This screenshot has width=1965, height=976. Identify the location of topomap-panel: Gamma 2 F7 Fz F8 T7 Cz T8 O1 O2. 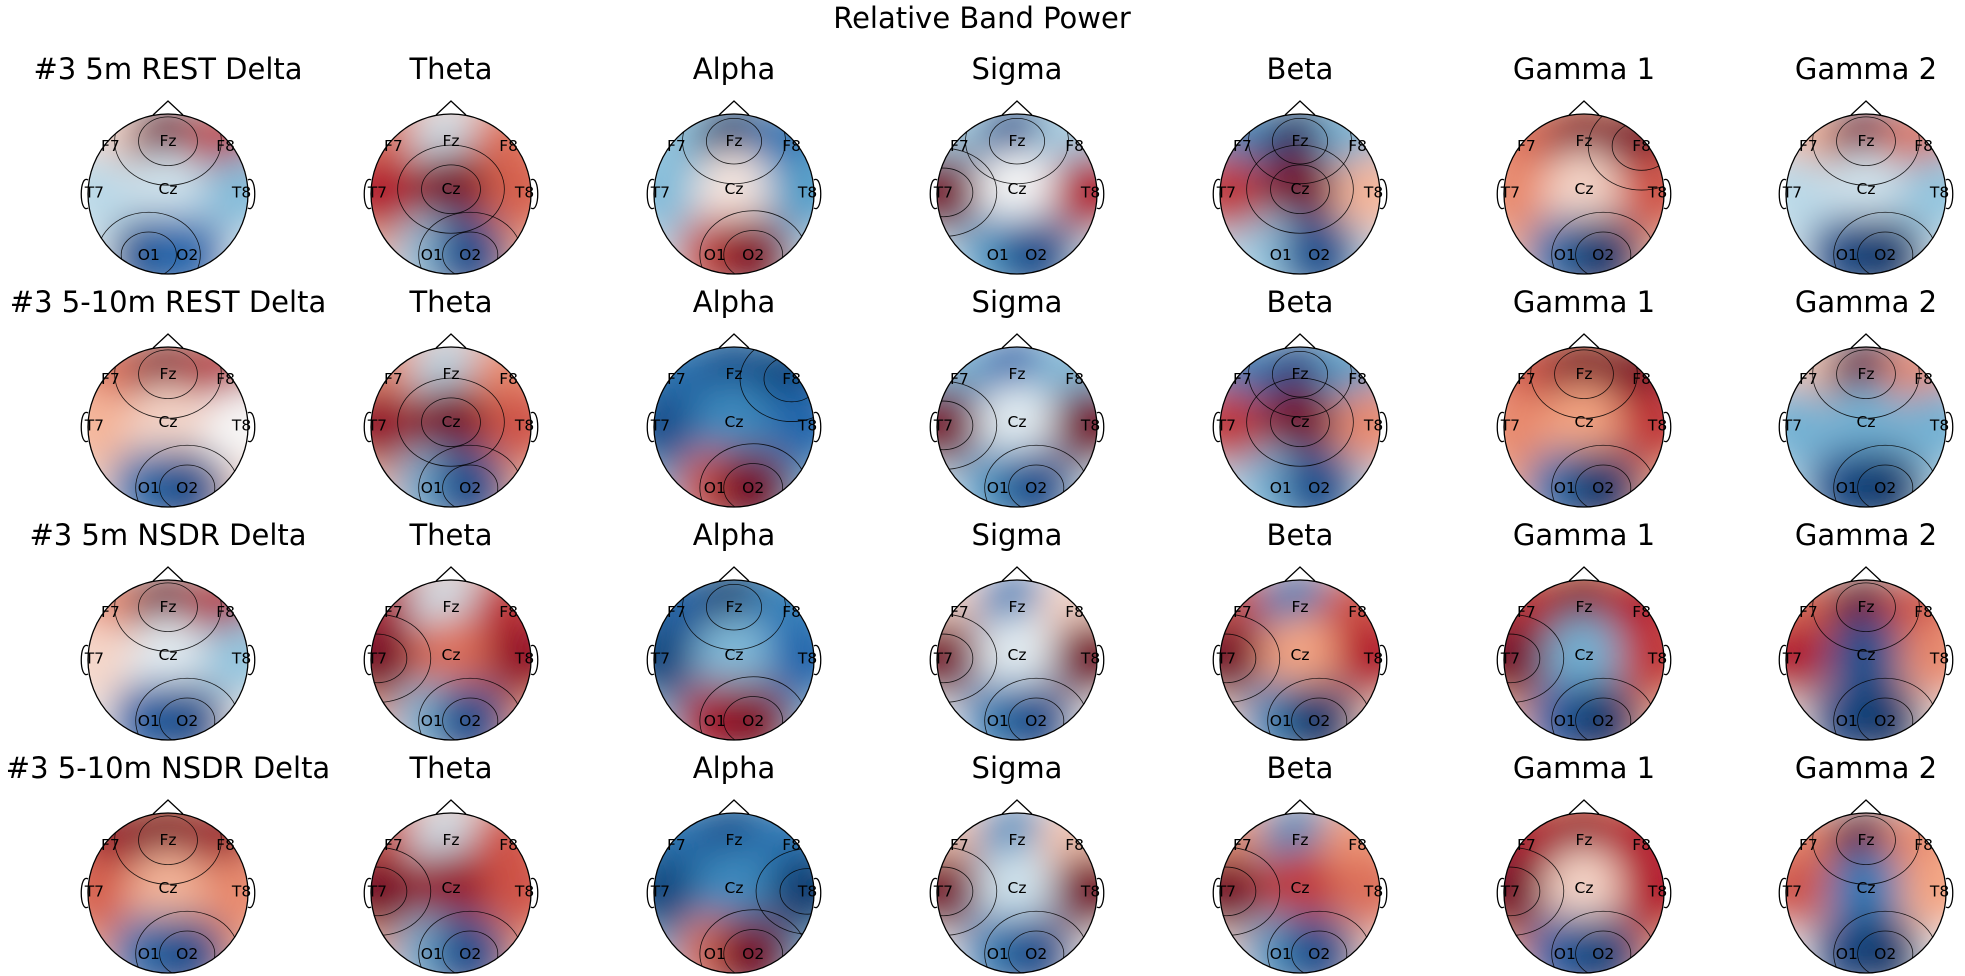
(1866, 396).